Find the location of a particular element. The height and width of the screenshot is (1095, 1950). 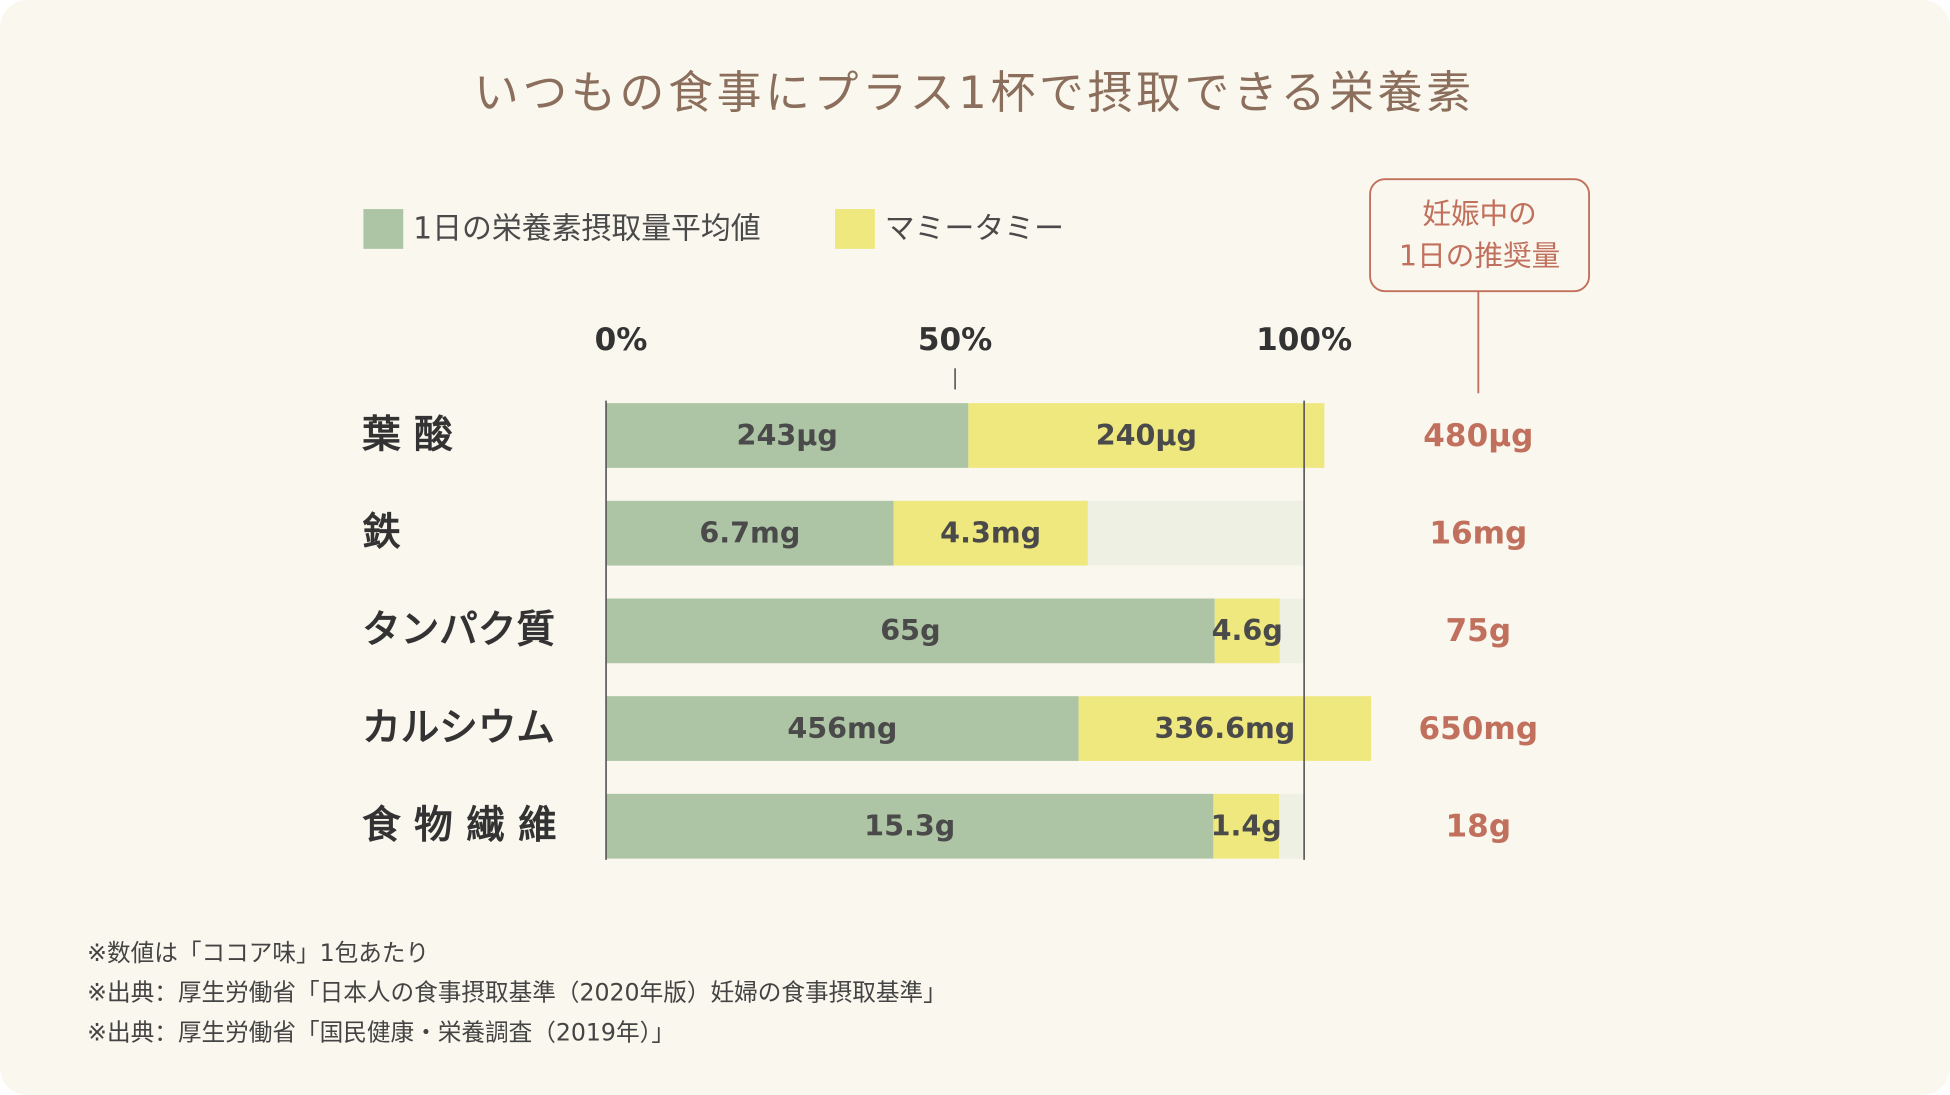

value-label: 15.3g is located at coordinates (909, 825).